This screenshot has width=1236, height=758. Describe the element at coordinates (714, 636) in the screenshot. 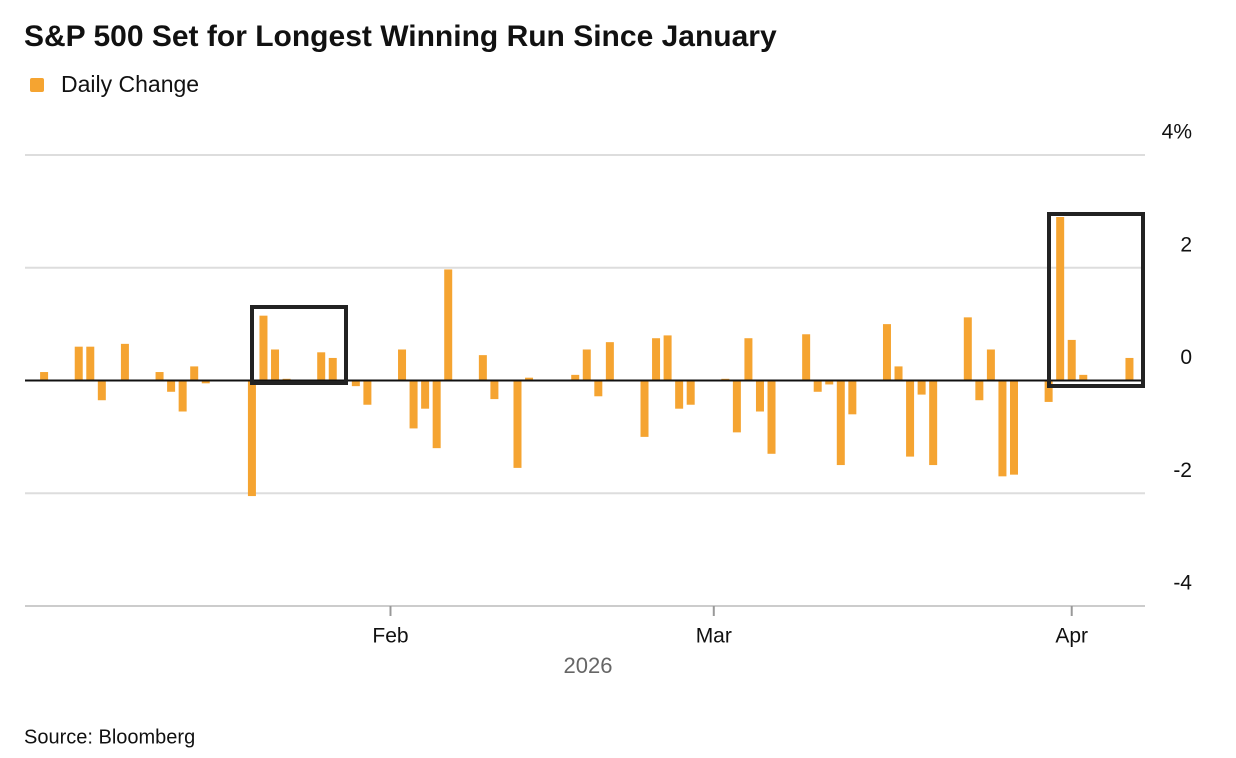

I see `x-tick-label: Mar` at that location.